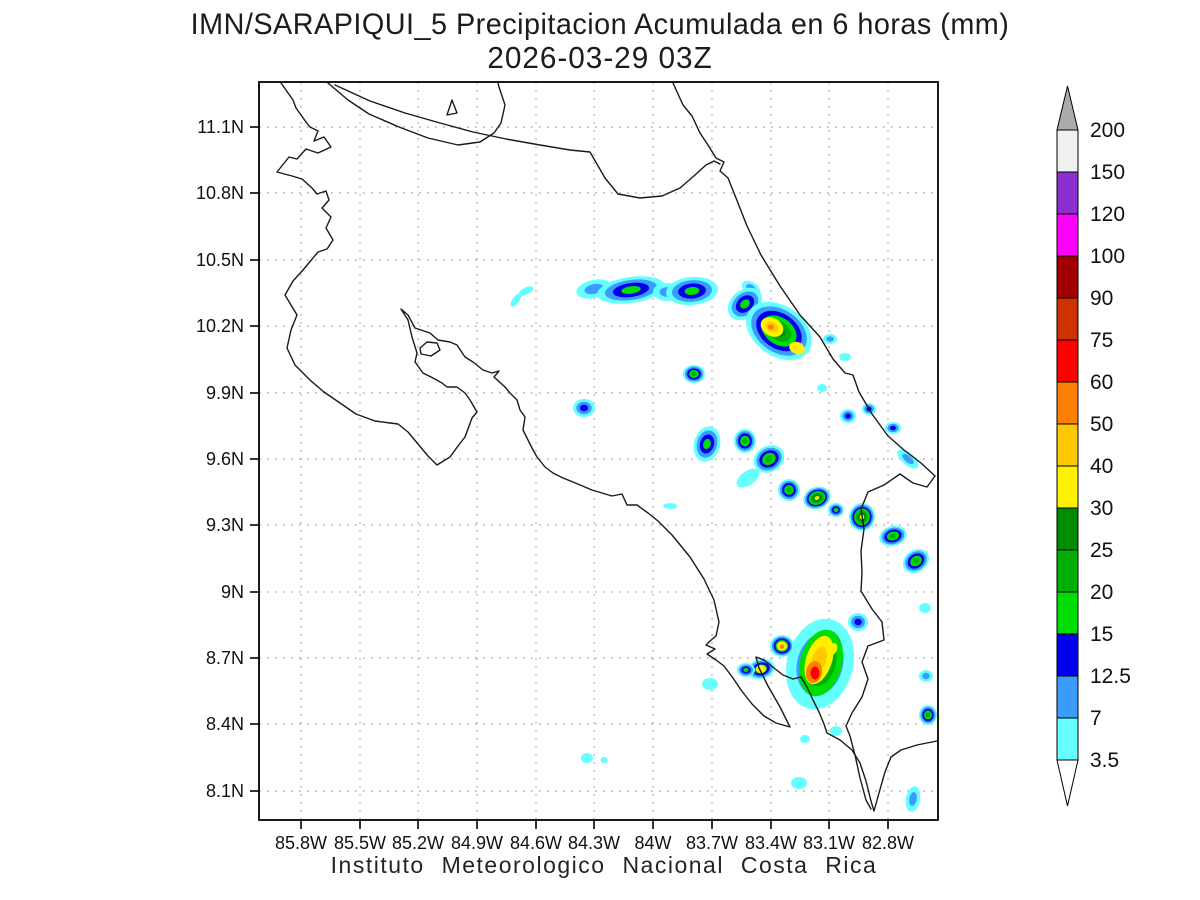 This screenshot has height=900, width=1200. Describe the element at coordinates (232, 592) in the screenshot. I see `y-tick-label: 9N` at that location.